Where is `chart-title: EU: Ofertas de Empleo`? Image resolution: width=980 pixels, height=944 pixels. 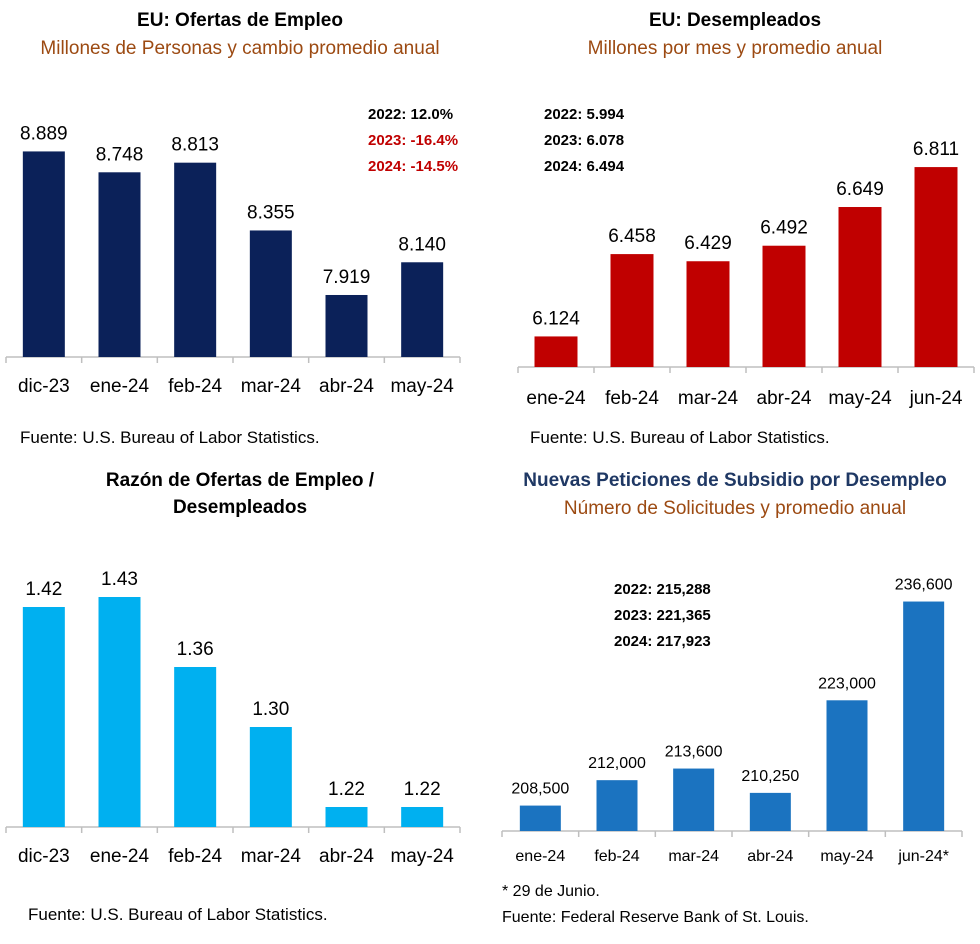 chart-title: EU: Ofertas de Empleo is located at coordinates (240, 20).